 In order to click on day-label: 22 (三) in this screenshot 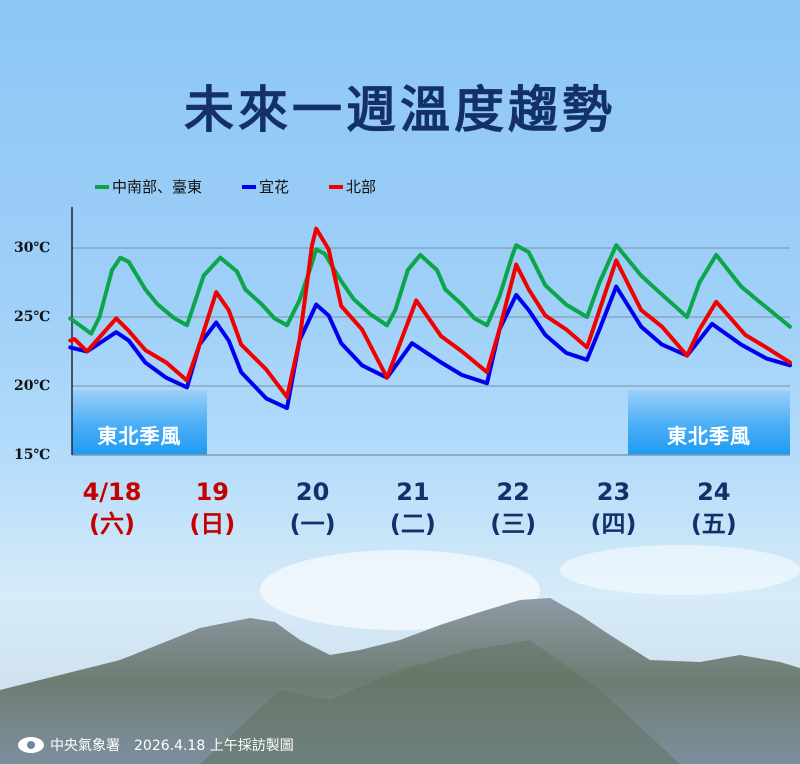, I will do `click(513, 508)`.